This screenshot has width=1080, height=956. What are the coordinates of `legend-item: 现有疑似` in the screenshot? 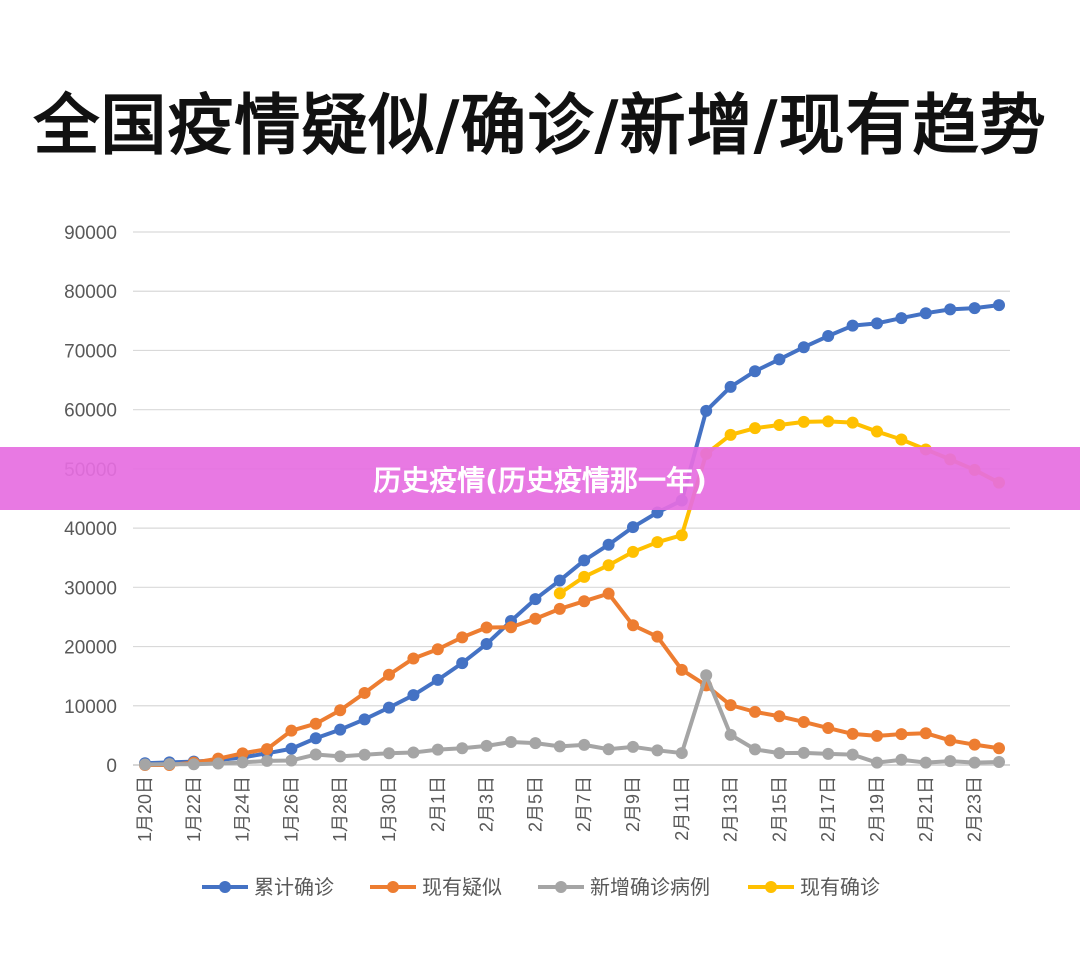 It's located at (436, 887).